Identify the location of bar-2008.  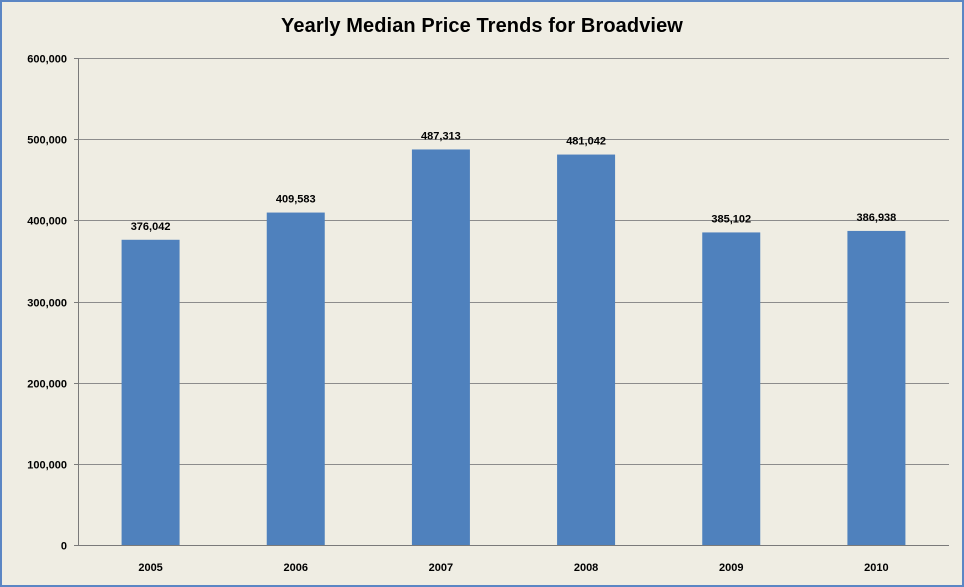
(586, 349).